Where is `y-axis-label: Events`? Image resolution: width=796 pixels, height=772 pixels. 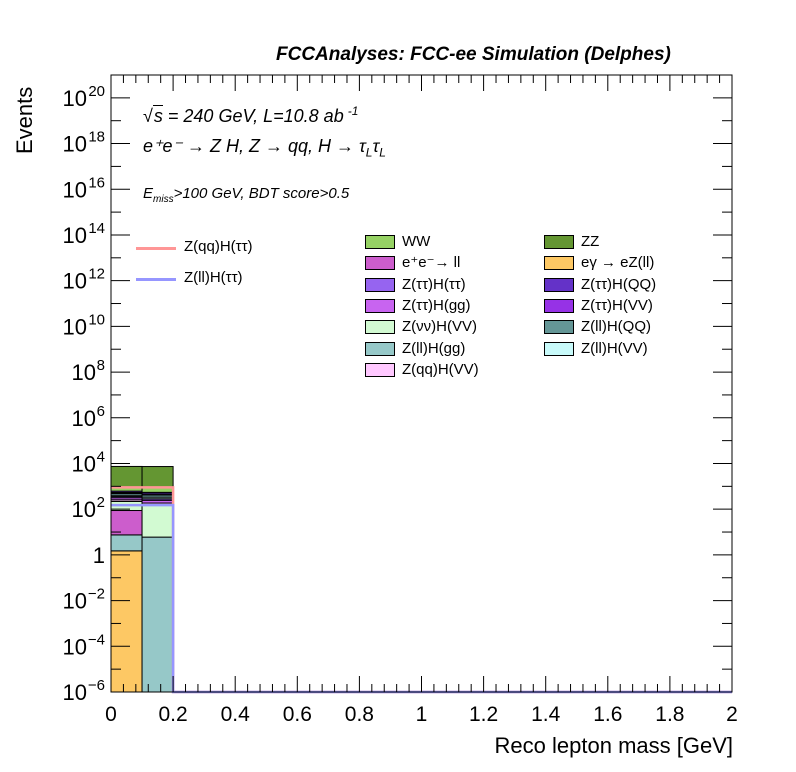 y-axis-label: Events is located at coordinates (24, 120).